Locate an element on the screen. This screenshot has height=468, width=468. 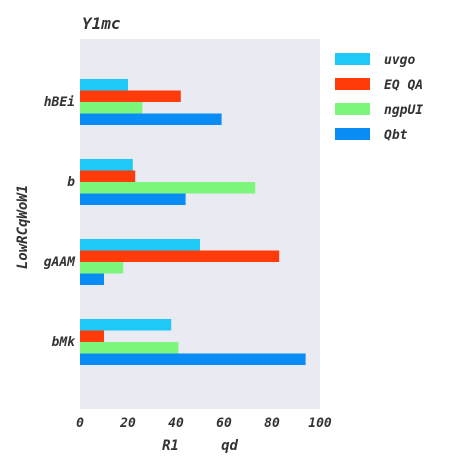
x-tick-label: 40 is located at coordinates (176, 423).